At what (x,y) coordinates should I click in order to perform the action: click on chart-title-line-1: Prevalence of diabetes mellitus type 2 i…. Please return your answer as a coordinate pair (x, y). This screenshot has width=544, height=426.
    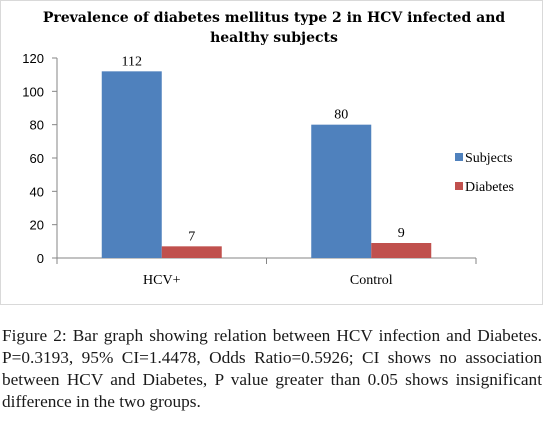
    Looking at the image, I should click on (274, 18).